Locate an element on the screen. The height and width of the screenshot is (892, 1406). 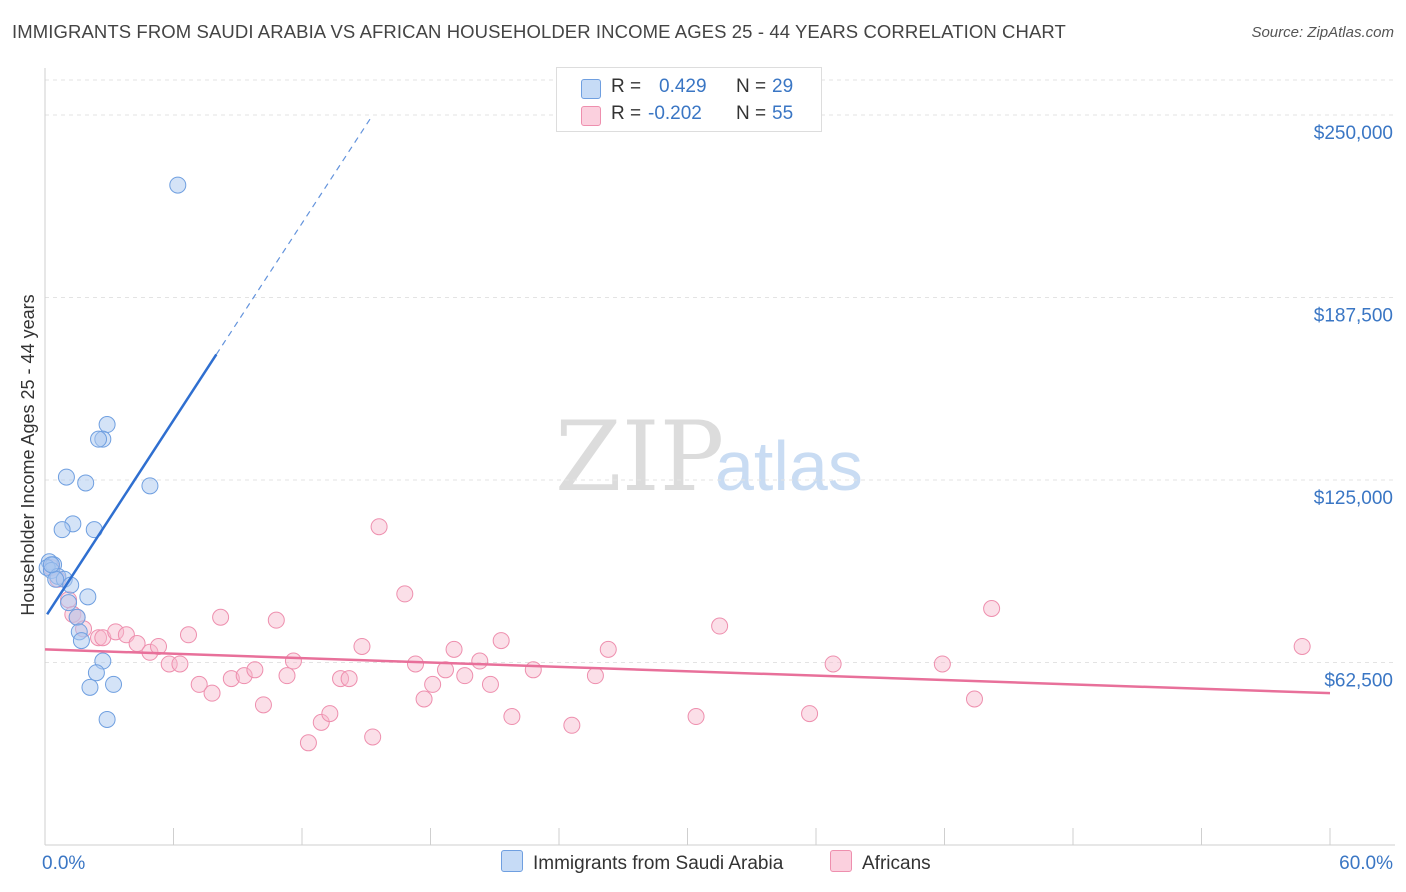
source-label: Source: ZipAtlas.com is located at coordinates (1322, 32).